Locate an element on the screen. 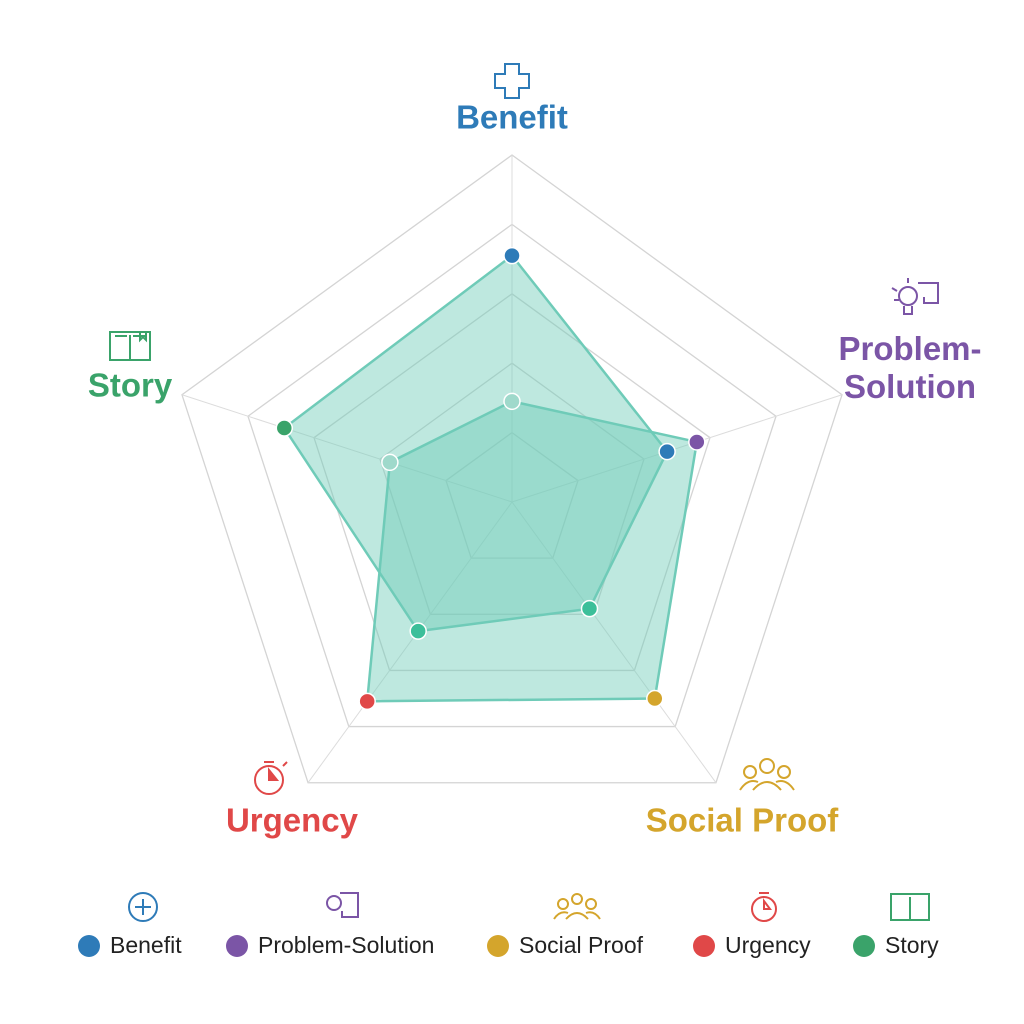  benefit-icon is located at coordinates (512, 81).